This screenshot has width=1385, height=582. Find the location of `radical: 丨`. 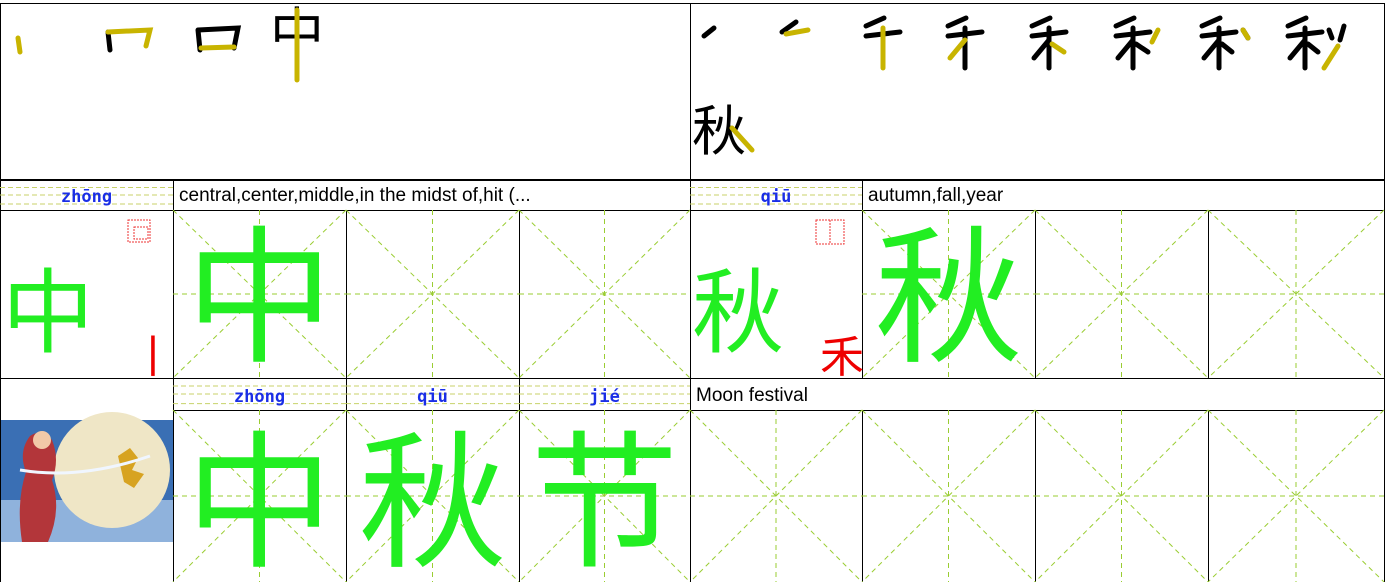

radical: 丨 is located at coordinates (153, 357).